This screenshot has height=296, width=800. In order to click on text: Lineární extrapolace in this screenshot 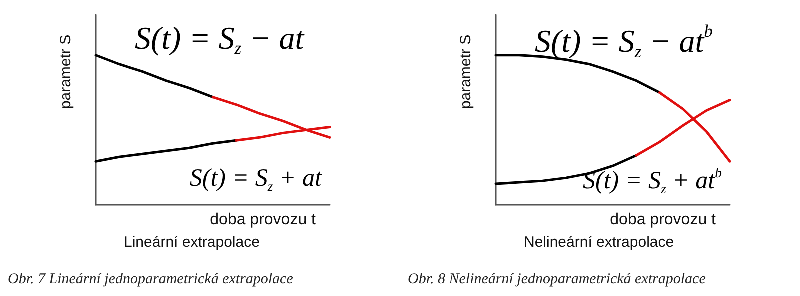, I will do `click(192, 242)`.